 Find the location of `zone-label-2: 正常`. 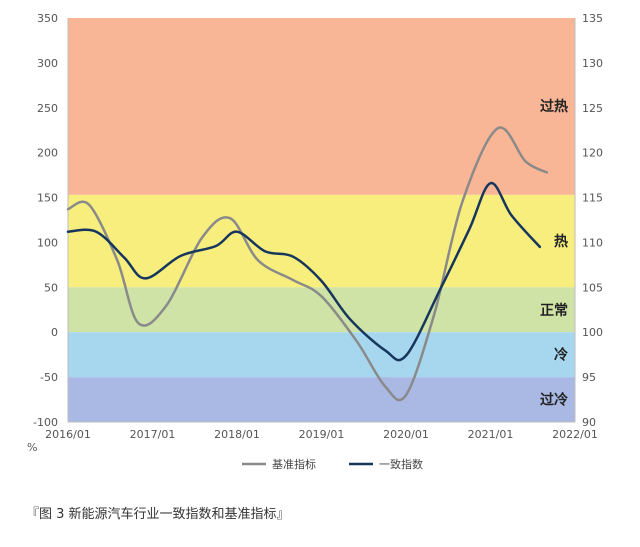

zone-label-2: 正常 is located at coordinates (554, 310).